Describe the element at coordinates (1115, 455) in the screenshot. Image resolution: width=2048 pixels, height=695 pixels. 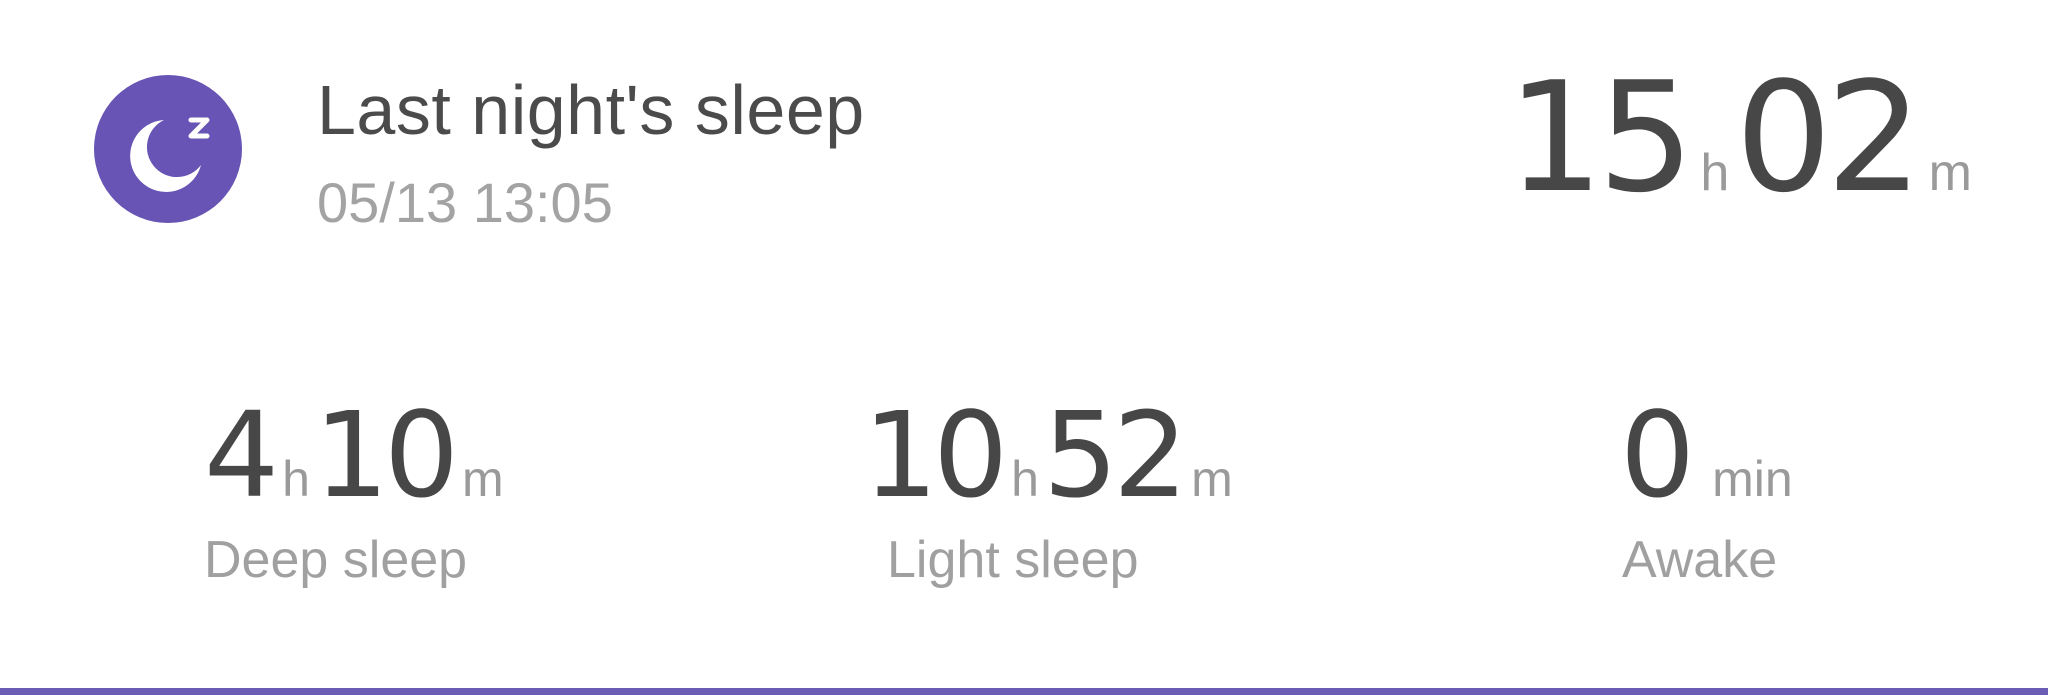
I see `light-minutes: 52` at that location.